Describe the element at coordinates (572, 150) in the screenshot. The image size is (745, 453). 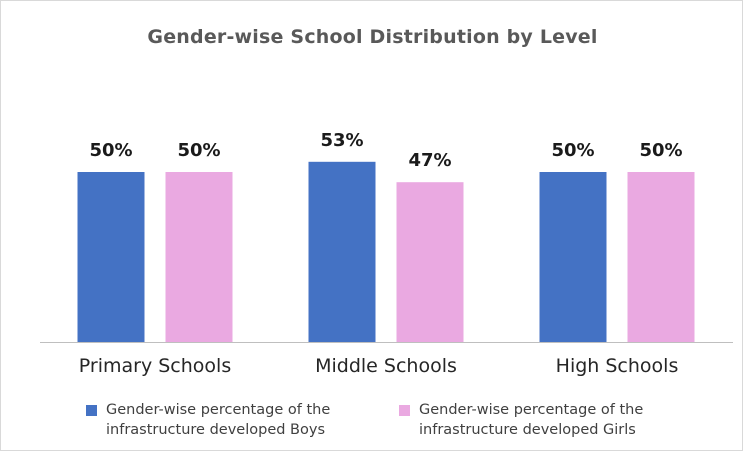
I see `data-label-boys-2: 50%` at that location.